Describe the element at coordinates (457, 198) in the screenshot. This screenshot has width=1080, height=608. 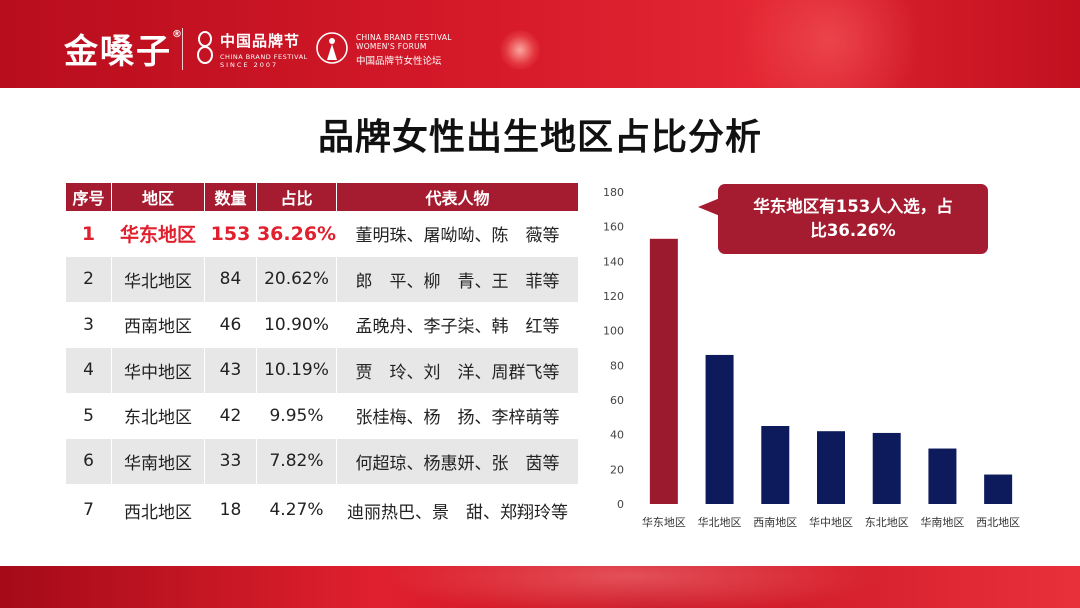
I see `header-people: 代表人物` at that location.